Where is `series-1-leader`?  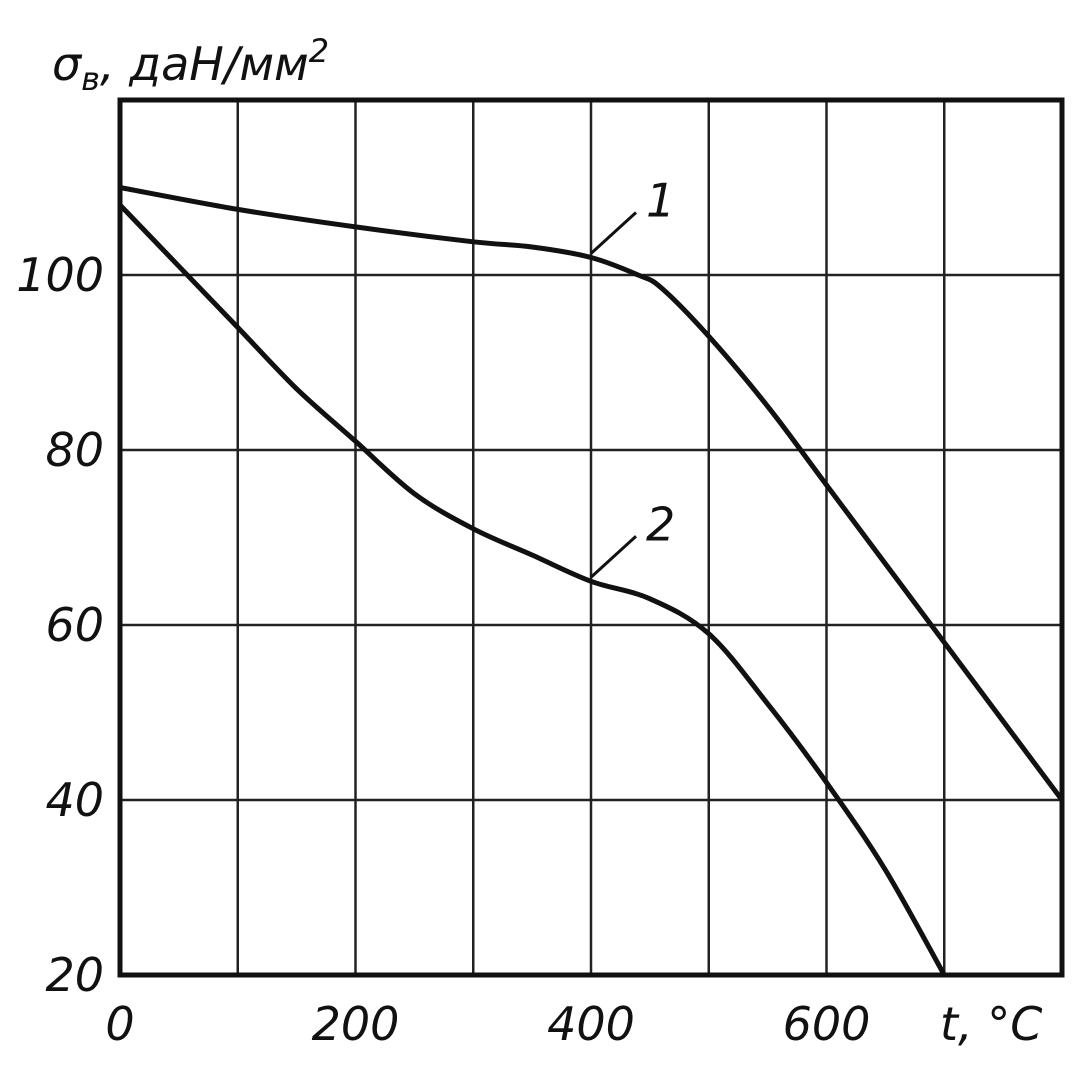
series-1-leader is located at coordinates (613, 233).